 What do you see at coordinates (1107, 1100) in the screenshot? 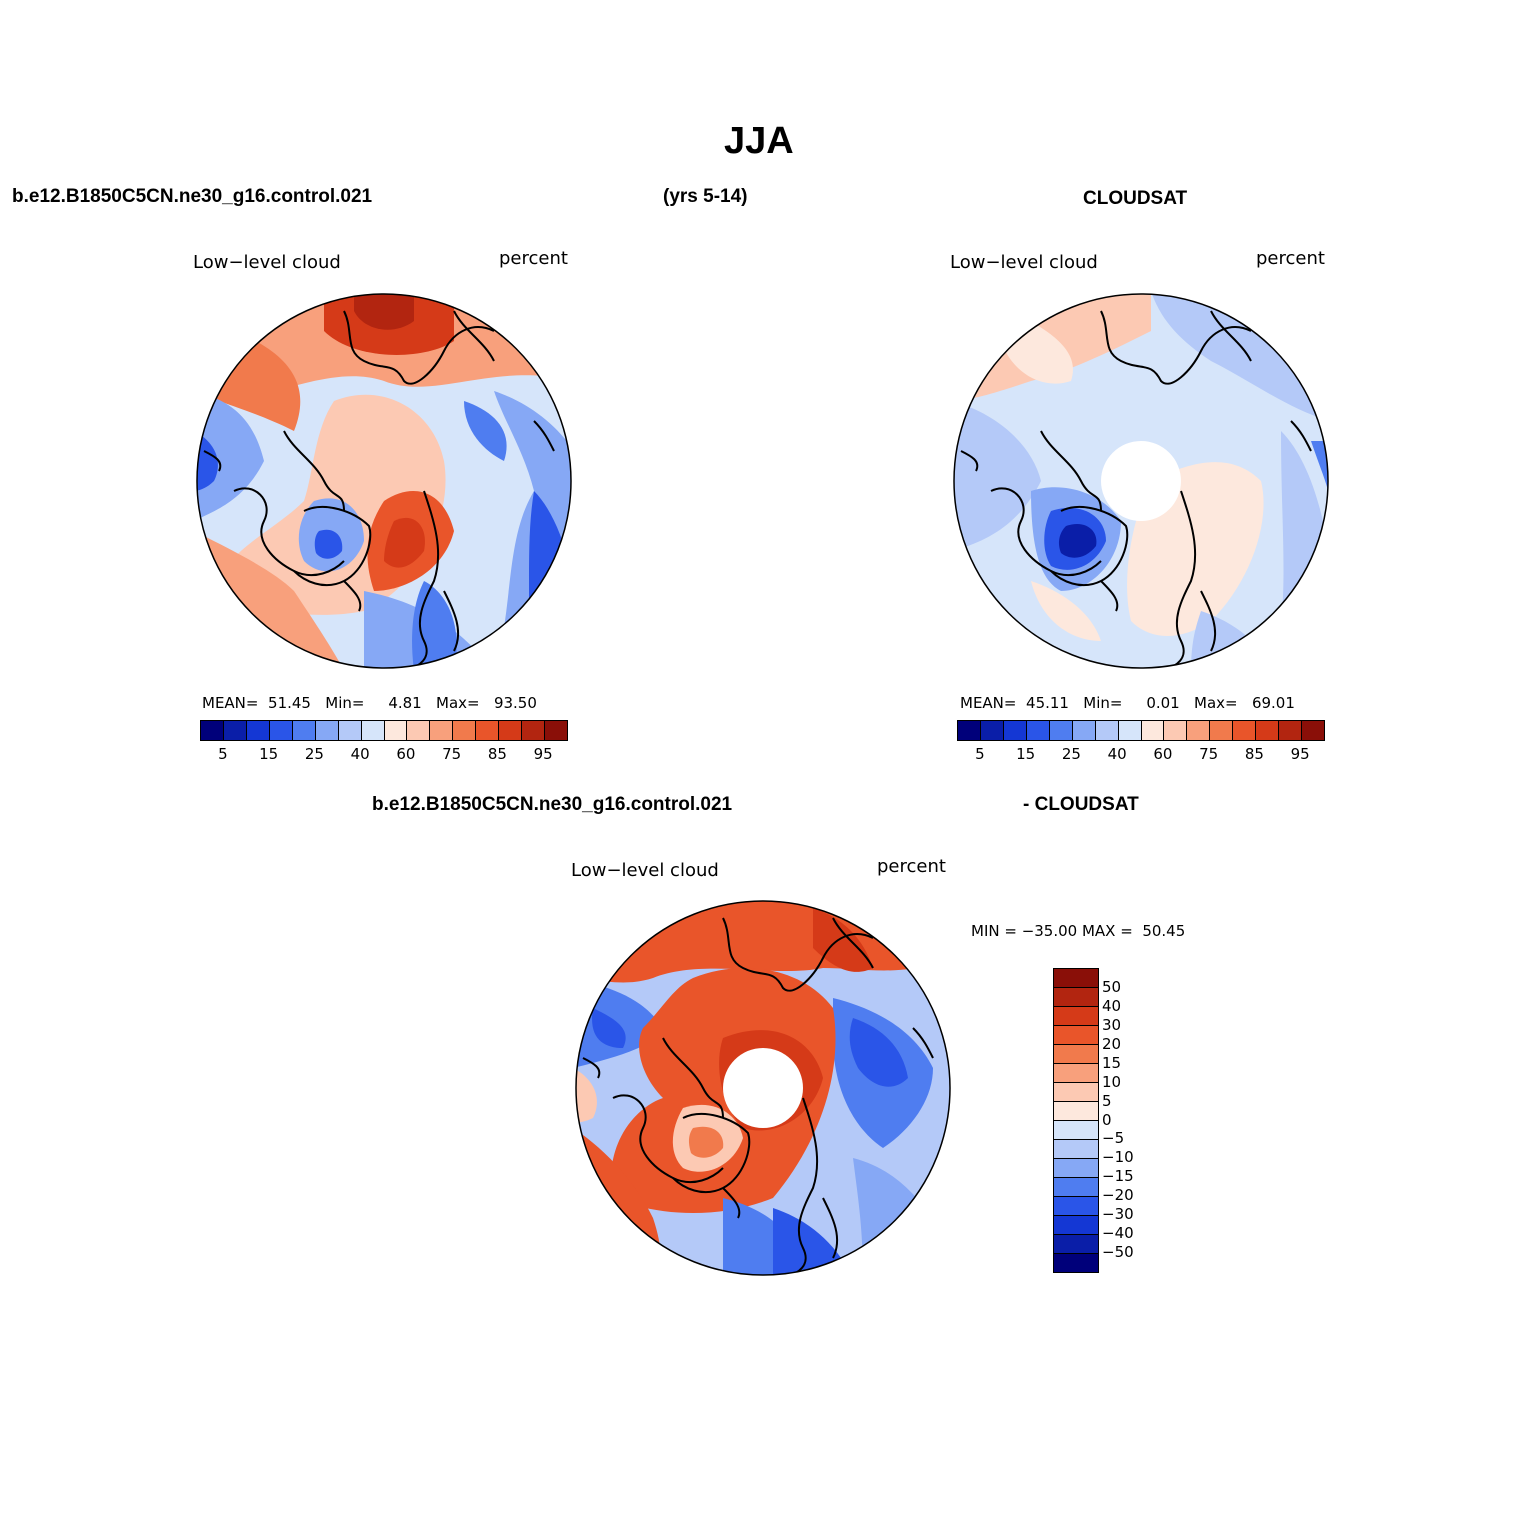
I see `panel3-colorbar-tick-label: 5` at bounding box center [1107, 1100].